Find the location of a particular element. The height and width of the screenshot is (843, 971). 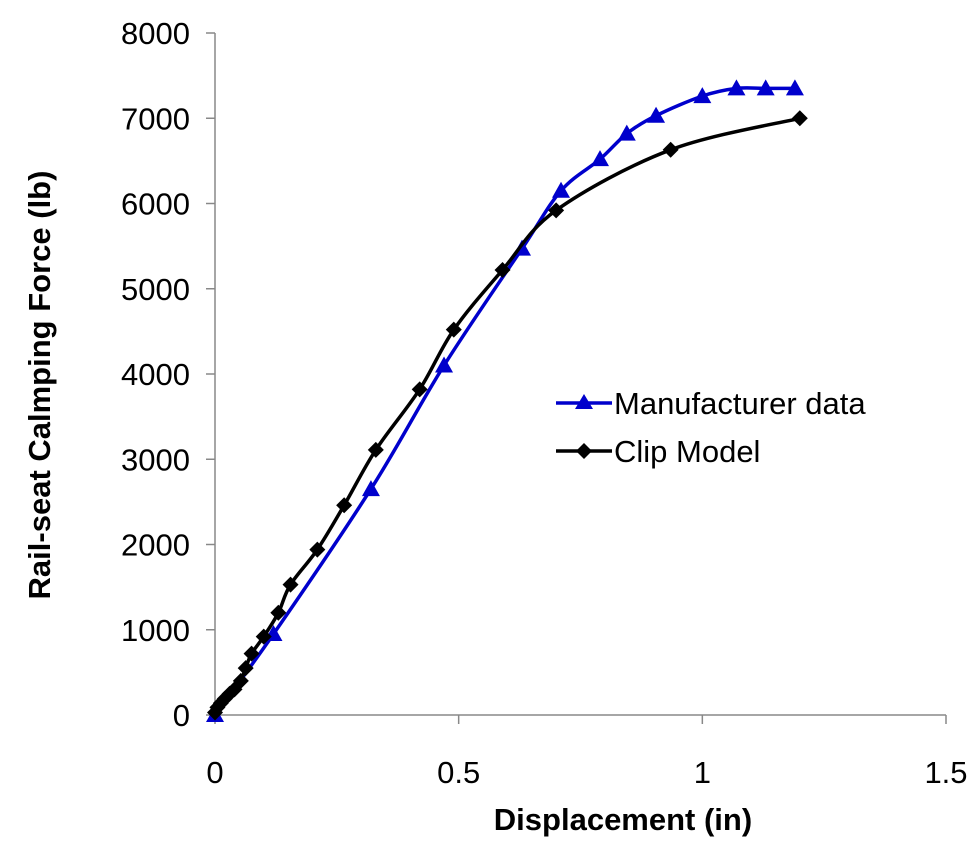

y-tick-label: 6000 is located at coordinates (155, 204).